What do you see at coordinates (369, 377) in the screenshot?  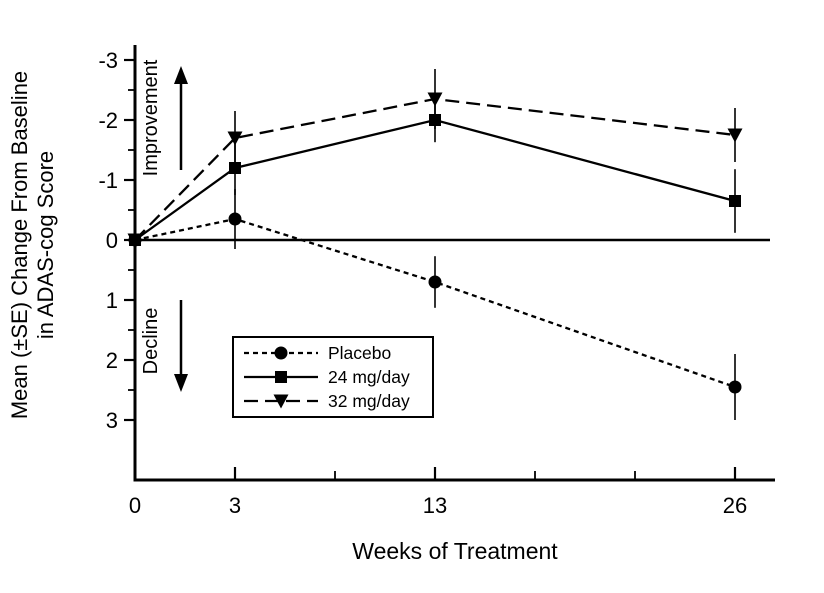 I see `legend-label: 24 mg/day` at bounding box center [369, 377].